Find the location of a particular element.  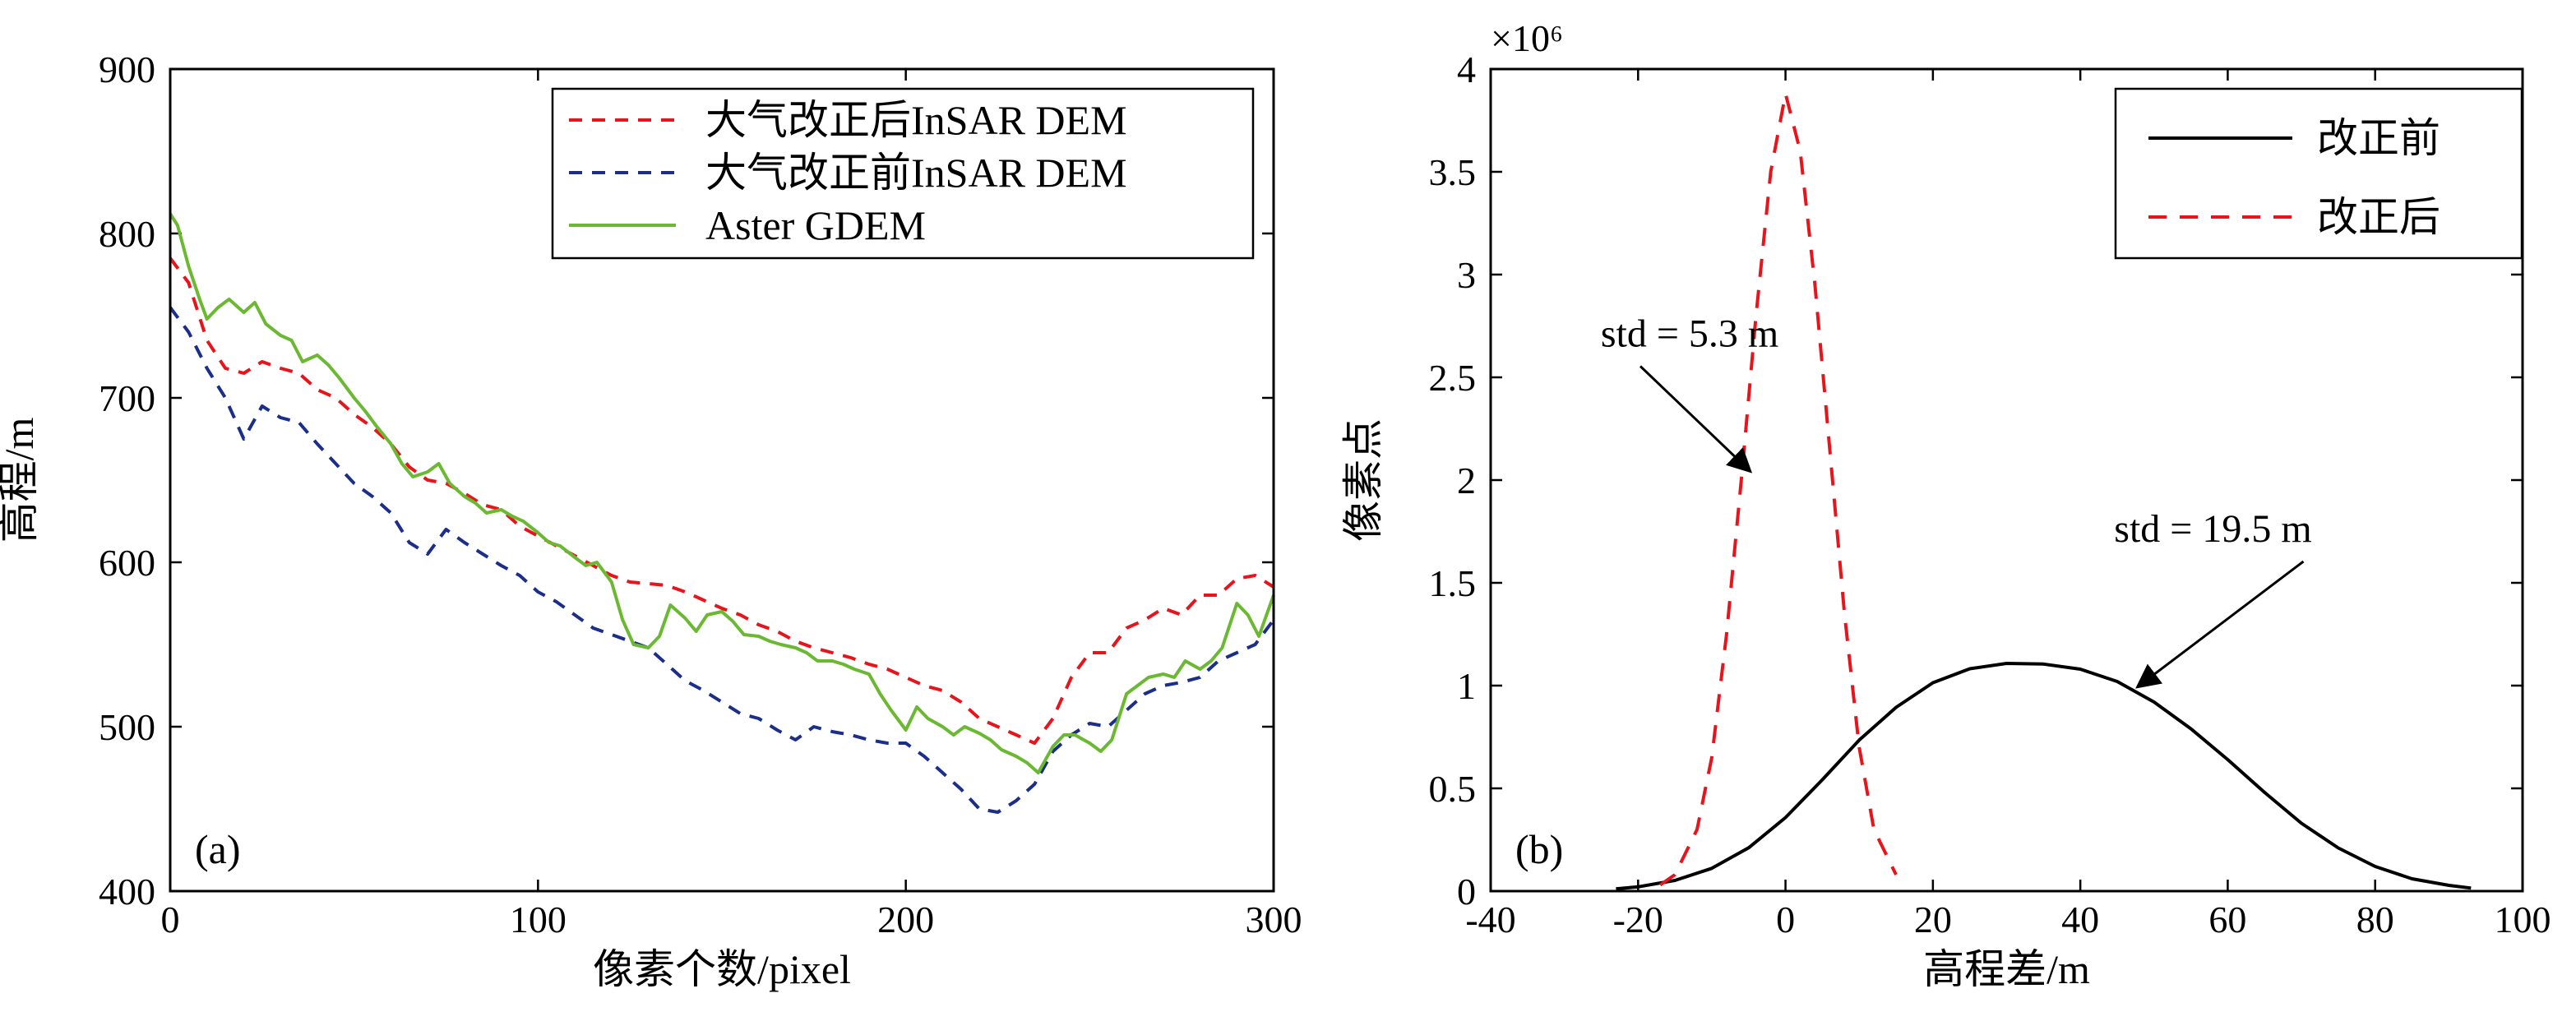

y-tick-label: 1.5 is located at coordinates (1453, 583).